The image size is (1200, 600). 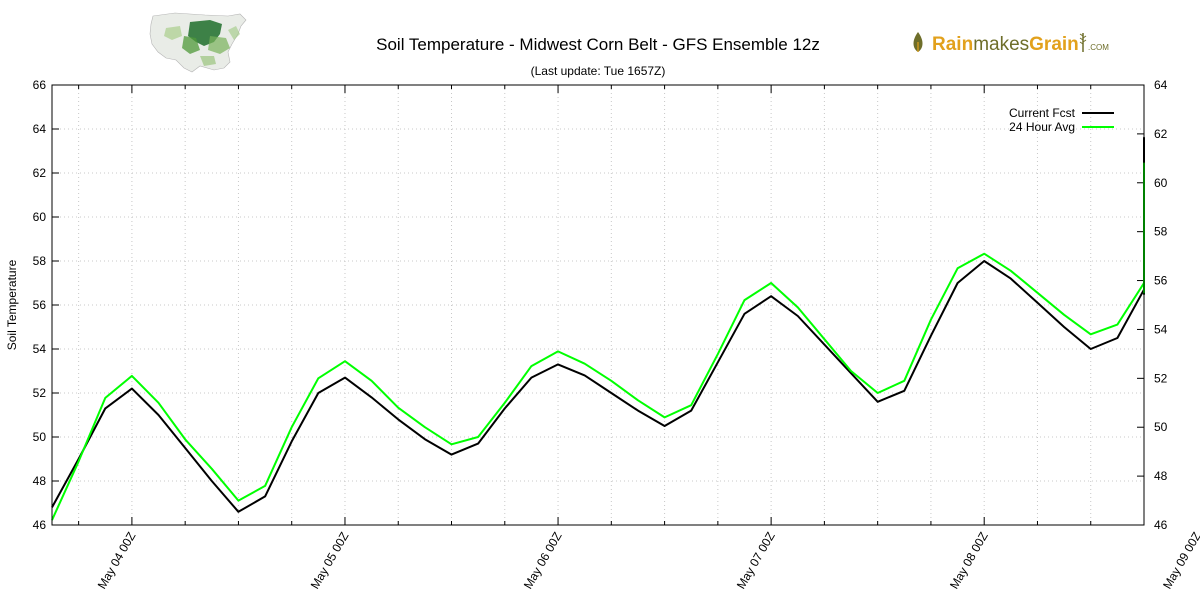 I want to click on y-tick-label: 56, so click(x=40, y=305).